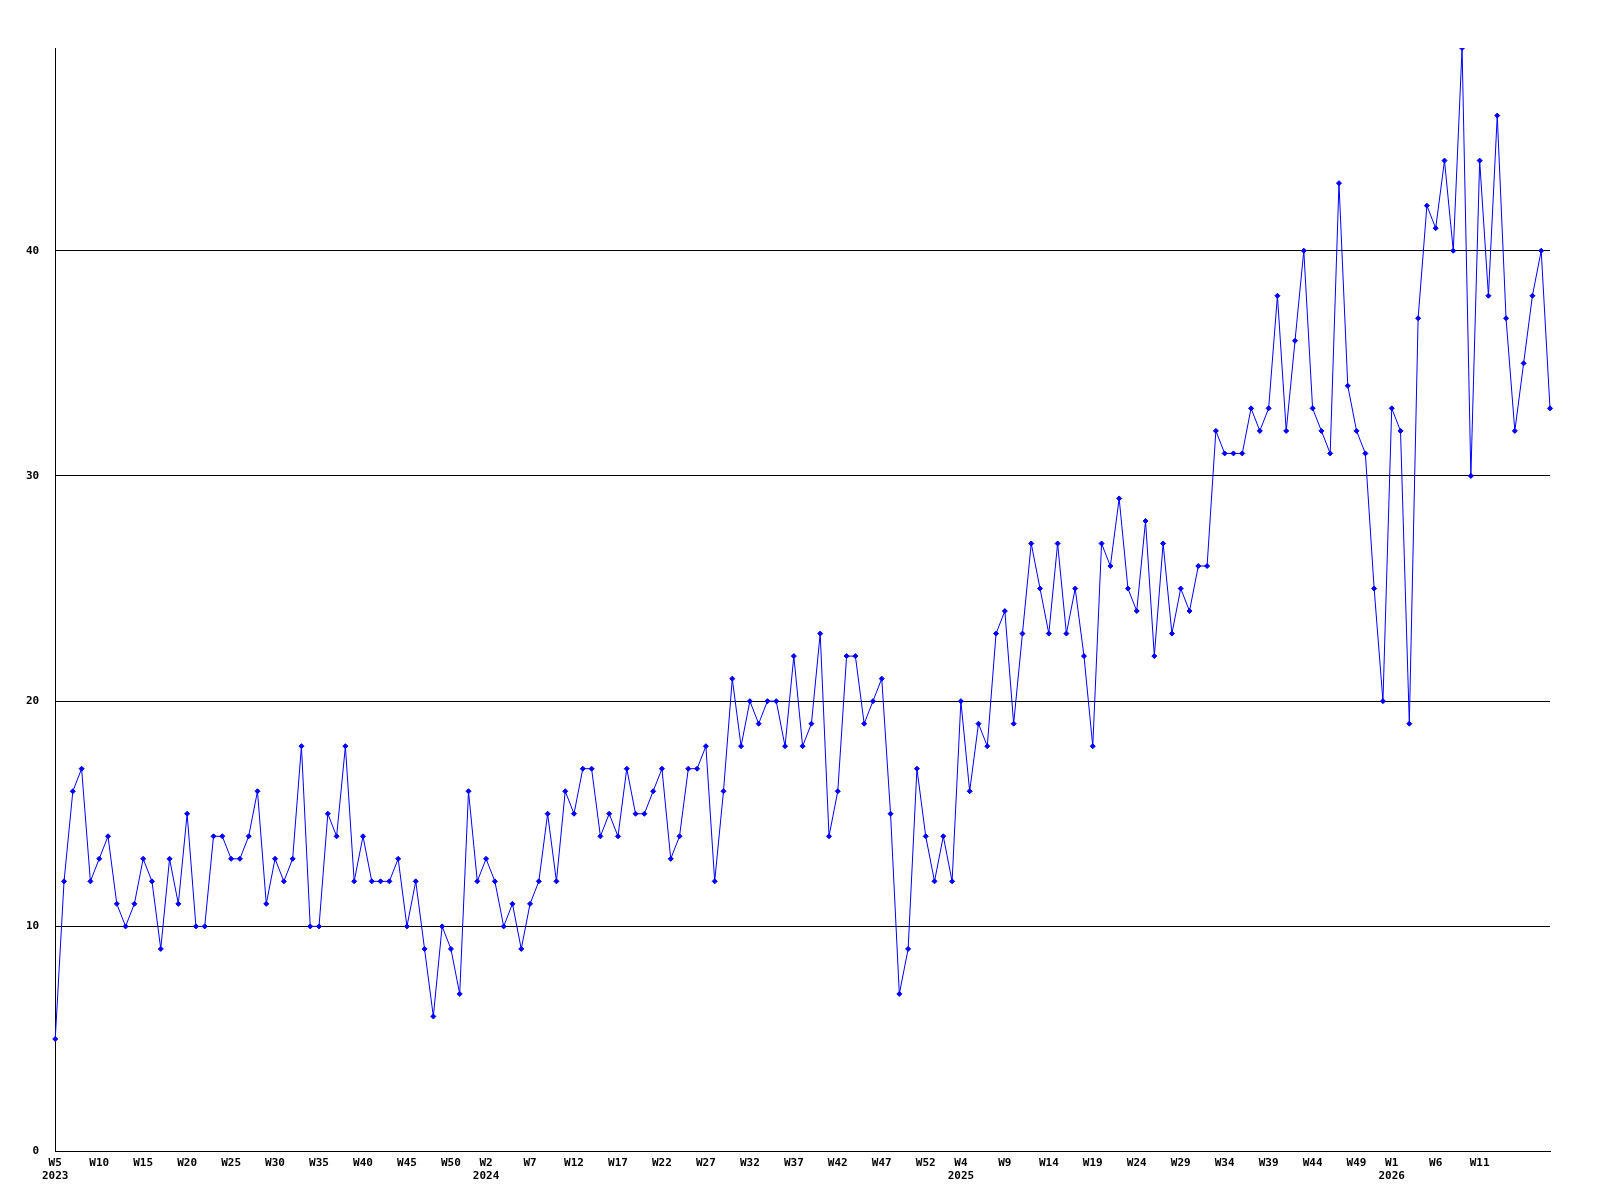 This screenshot has width=1600, height=1200. Describe the element at coordinates (1312, 1163) in the screenshot. I see `x-tick-label: W44` at that location.